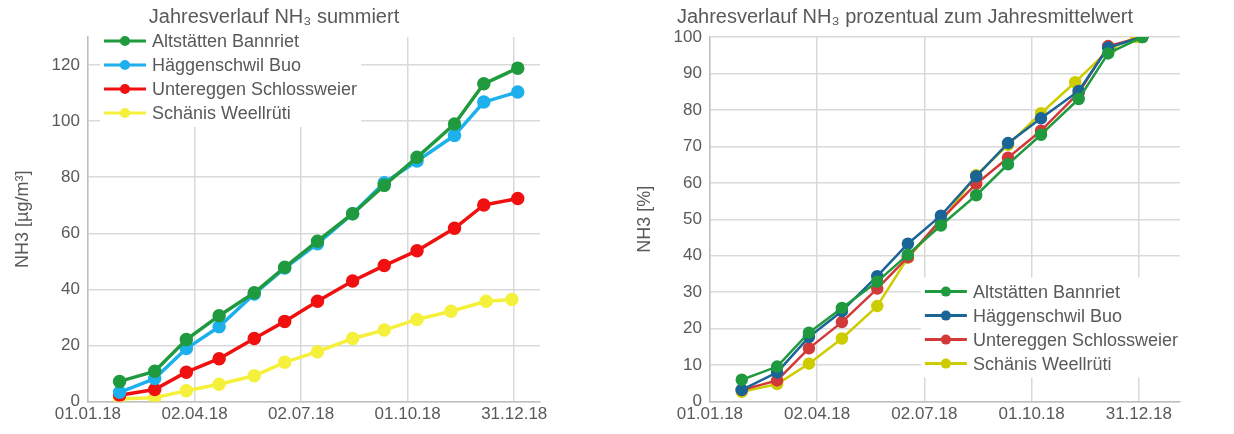  I want to click on y-tick-label: 10, so click(692, 364).